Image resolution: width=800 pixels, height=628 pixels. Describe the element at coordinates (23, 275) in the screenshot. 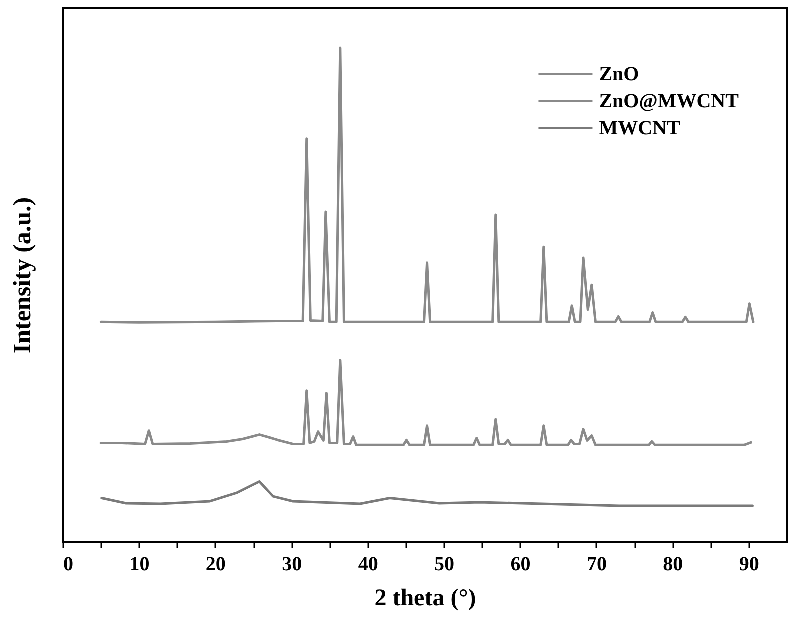

I see `y-axis-title: Intensity (a.u.)` at that location.